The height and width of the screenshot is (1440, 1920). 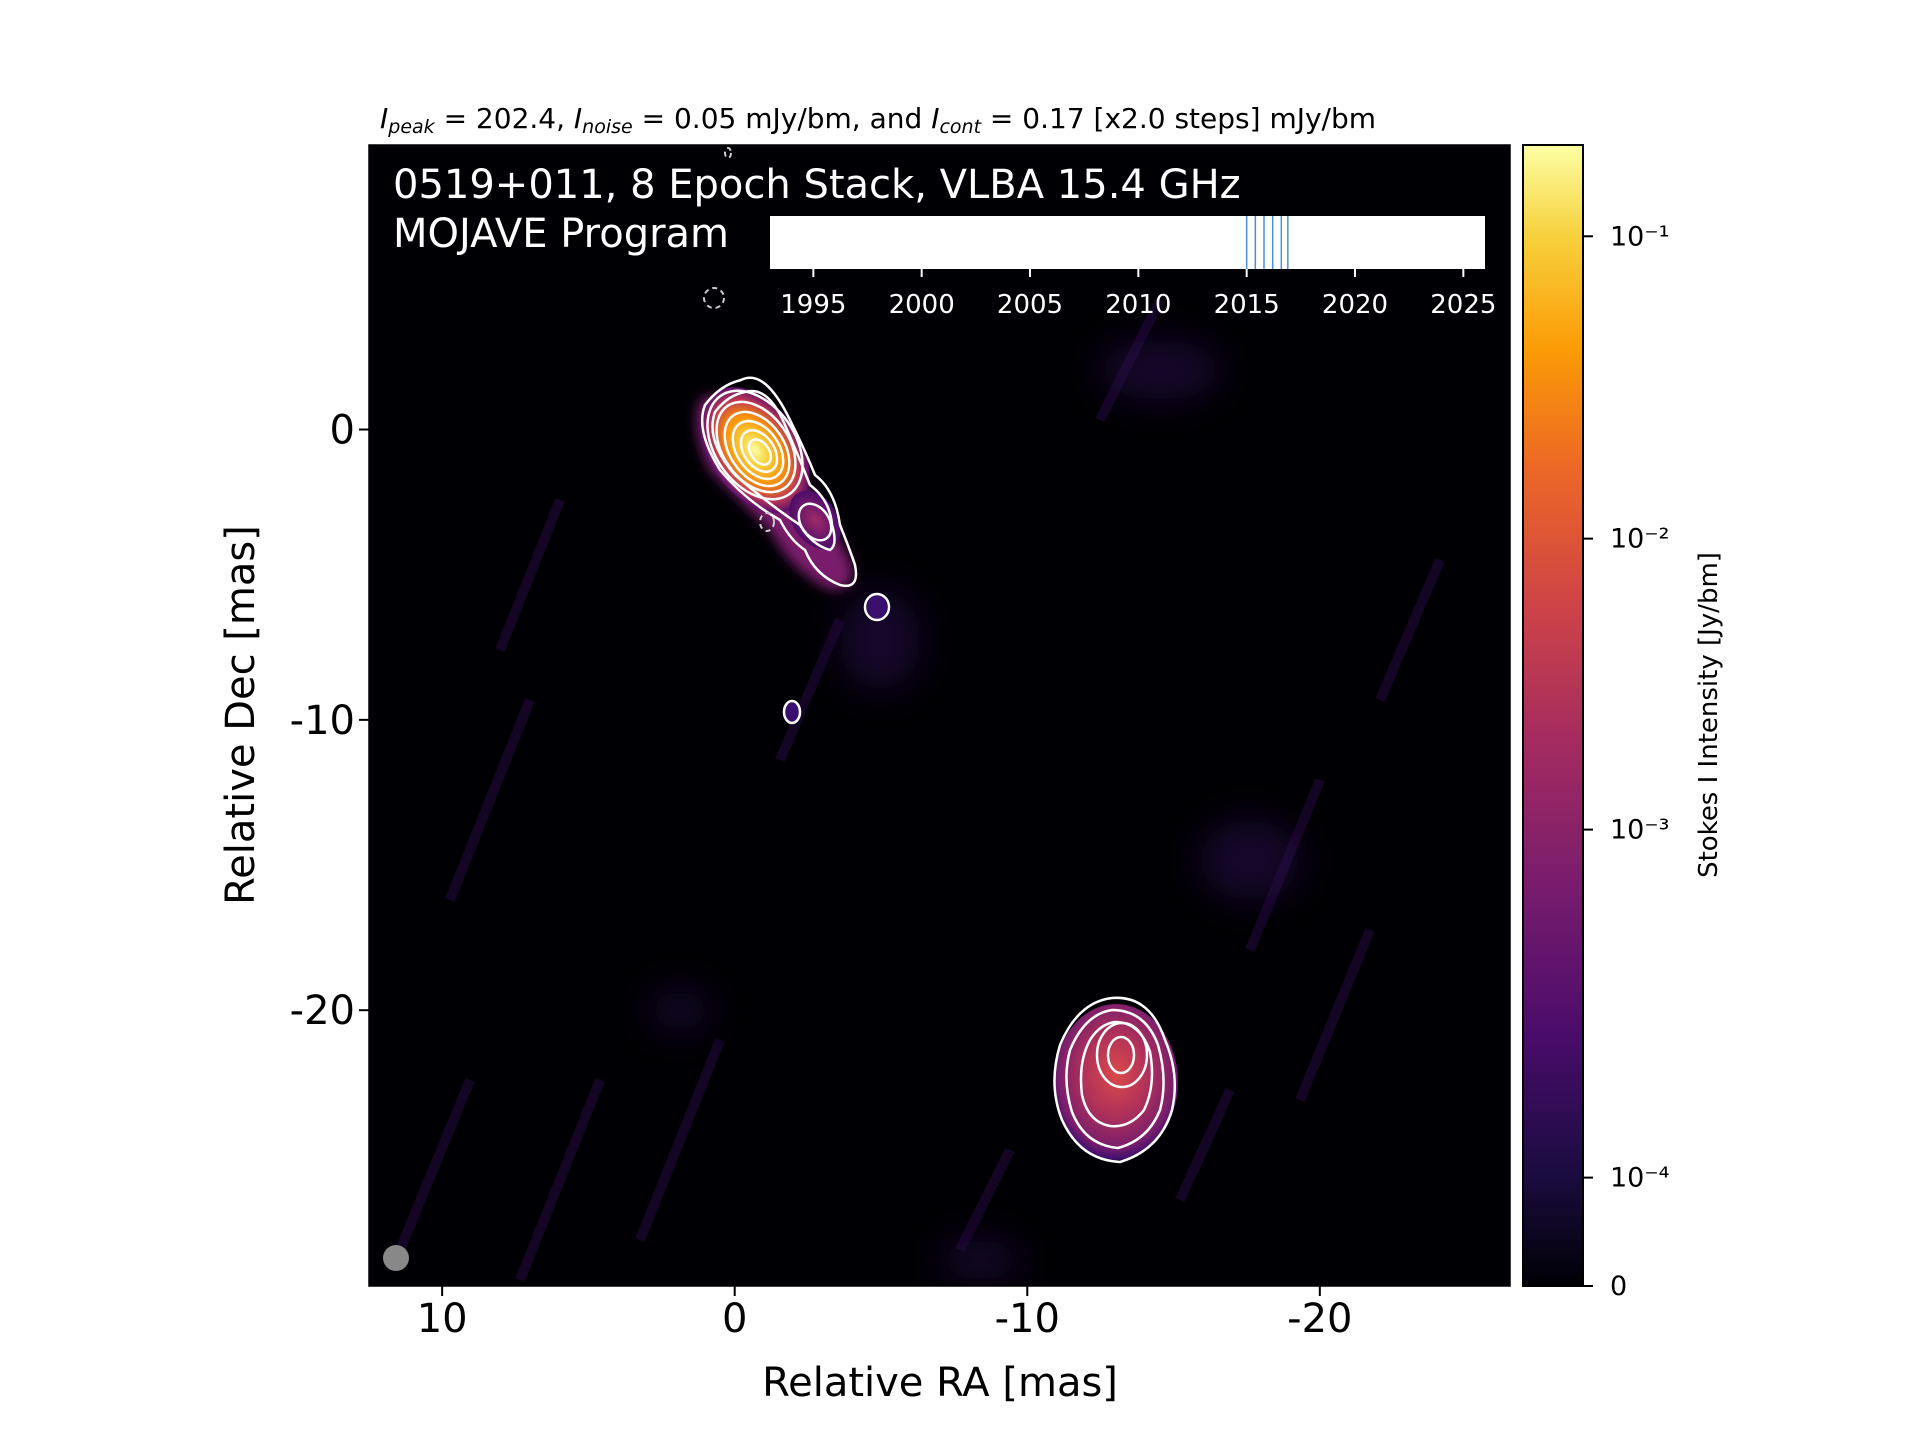 I want to click on source-title: 0519+011, 8 Epoch Stack, VLBA 15.4 GHz, so click(x=817, y=185).